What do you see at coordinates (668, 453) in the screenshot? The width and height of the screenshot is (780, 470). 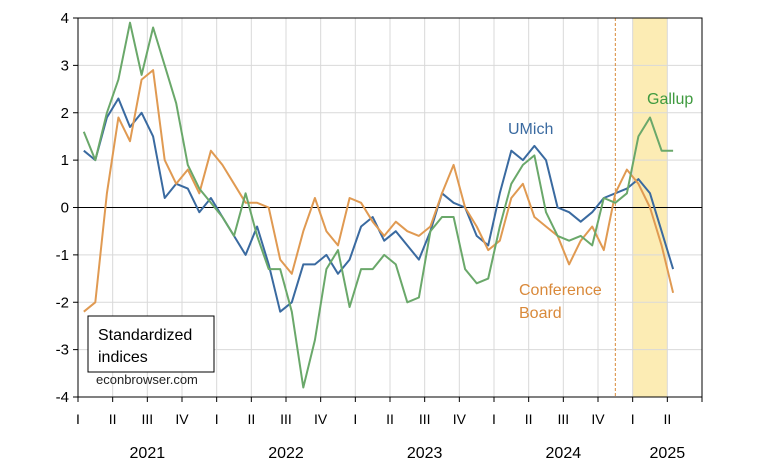 I see `x-year-label: 2025` at bounding box center [668, 453].